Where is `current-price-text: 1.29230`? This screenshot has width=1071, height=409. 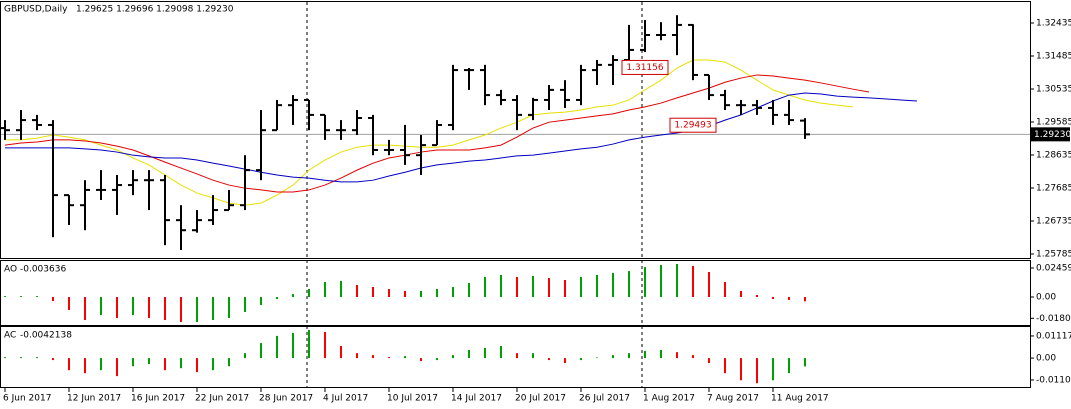
current-price-text: 1.29230 is located at coordinates (1052, 135).